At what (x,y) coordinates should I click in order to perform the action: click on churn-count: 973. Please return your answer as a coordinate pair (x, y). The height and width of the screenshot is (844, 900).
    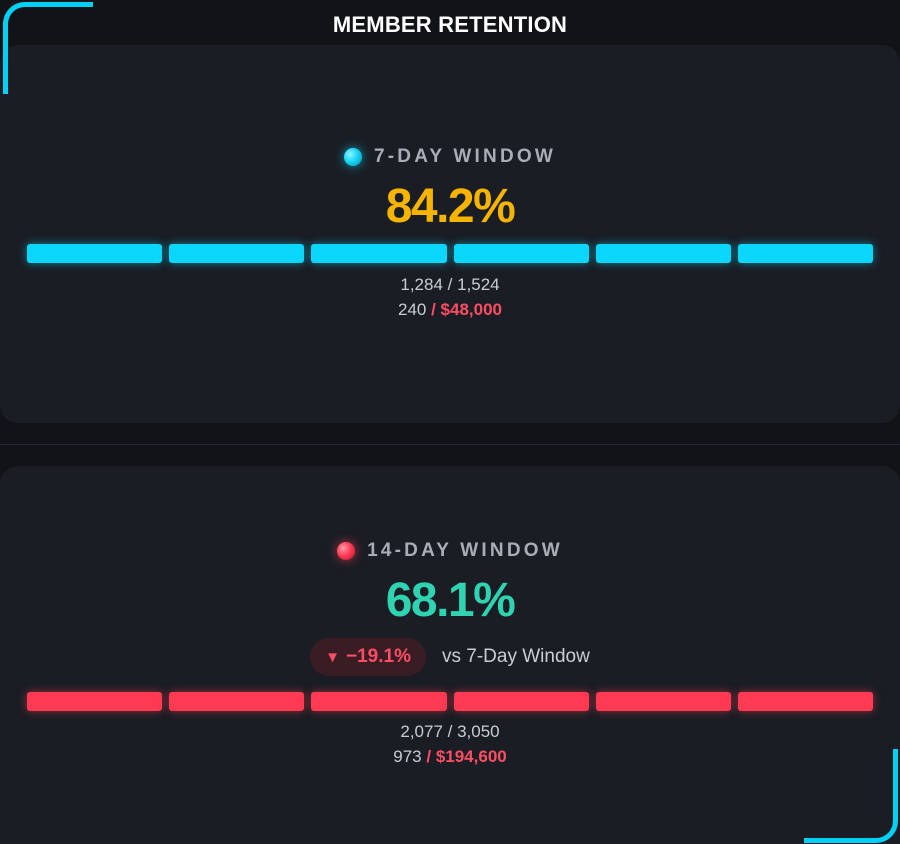
    Looking at the image, I should click on (407, 756).